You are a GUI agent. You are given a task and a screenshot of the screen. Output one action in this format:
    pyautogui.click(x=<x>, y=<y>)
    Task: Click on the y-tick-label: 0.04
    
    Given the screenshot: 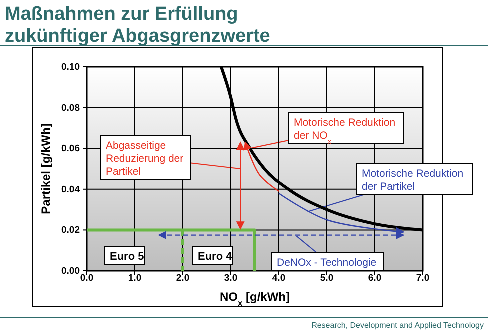 What is the action you would take?
    pyautogui.click(x=71, y=190)
    